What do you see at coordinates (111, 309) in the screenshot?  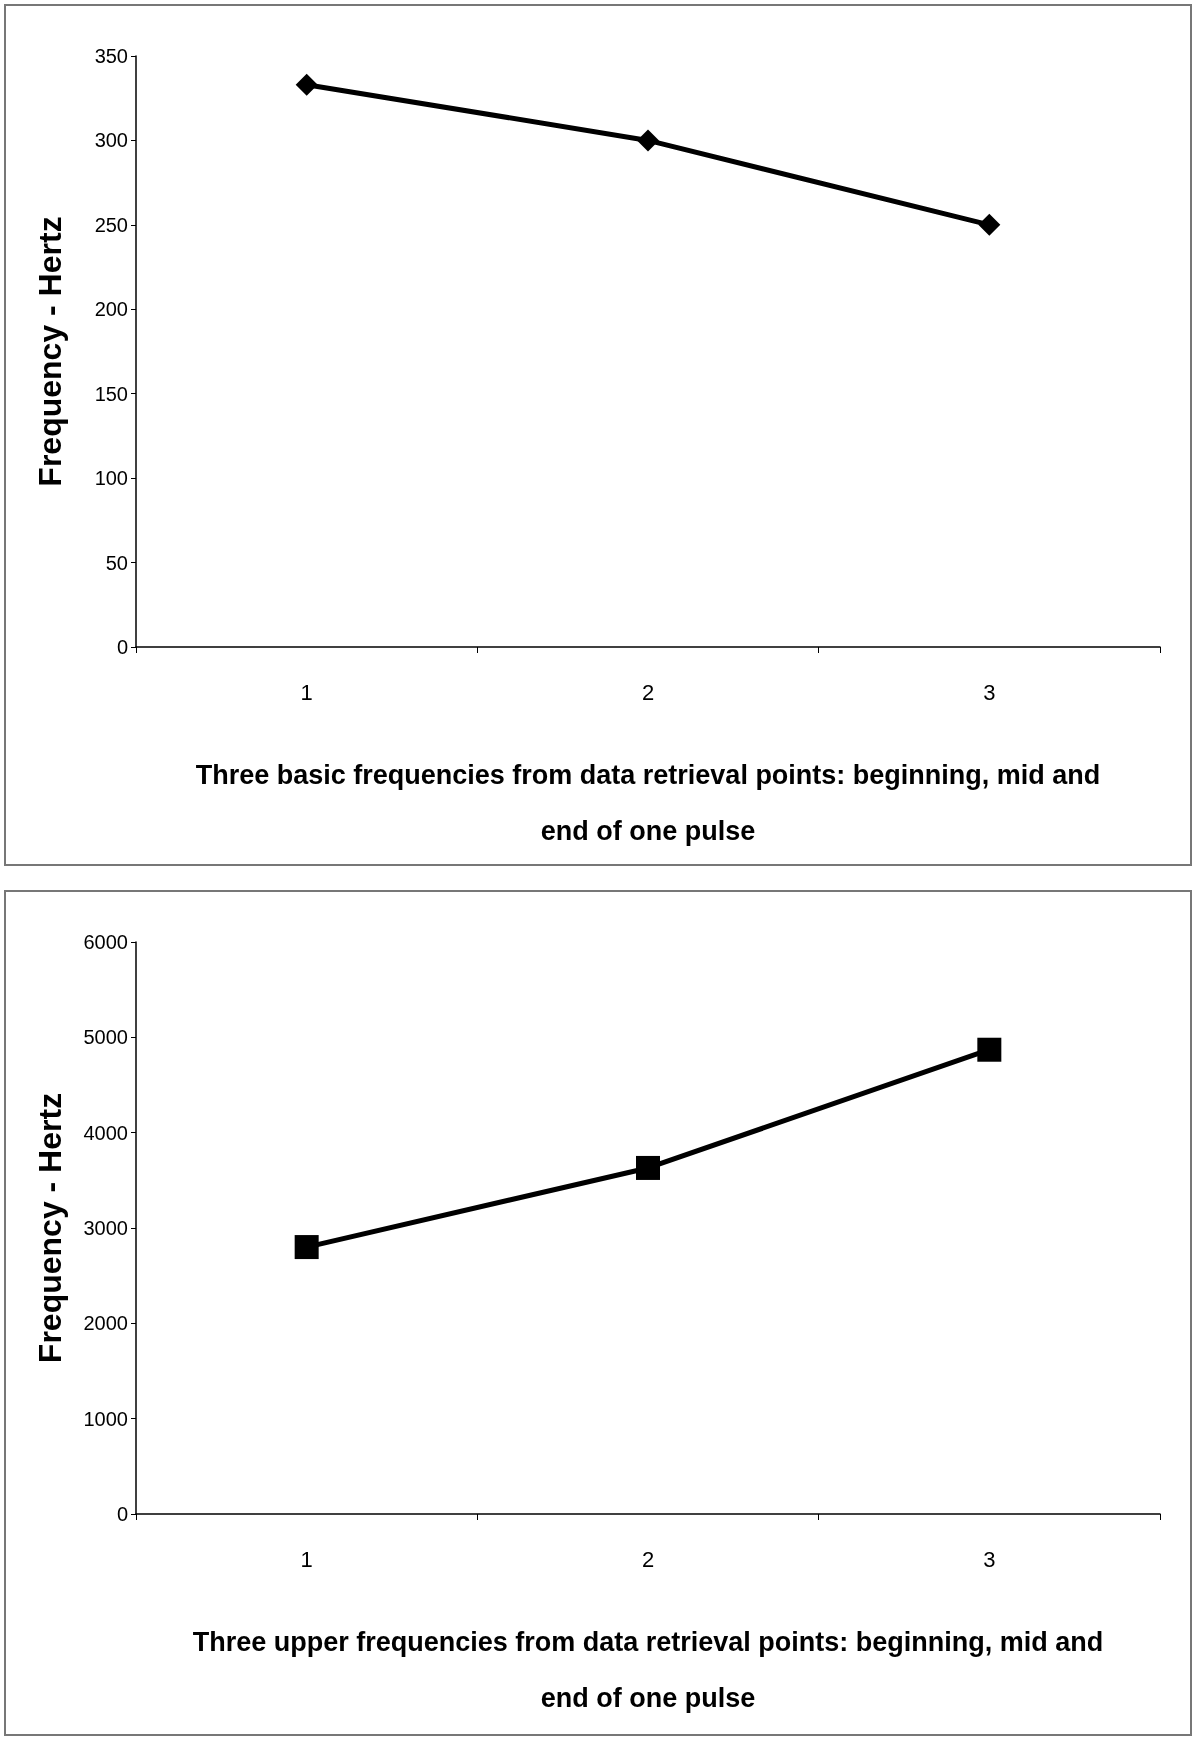 I see `y-tick-label: 200` at bounding box center [111, 309].